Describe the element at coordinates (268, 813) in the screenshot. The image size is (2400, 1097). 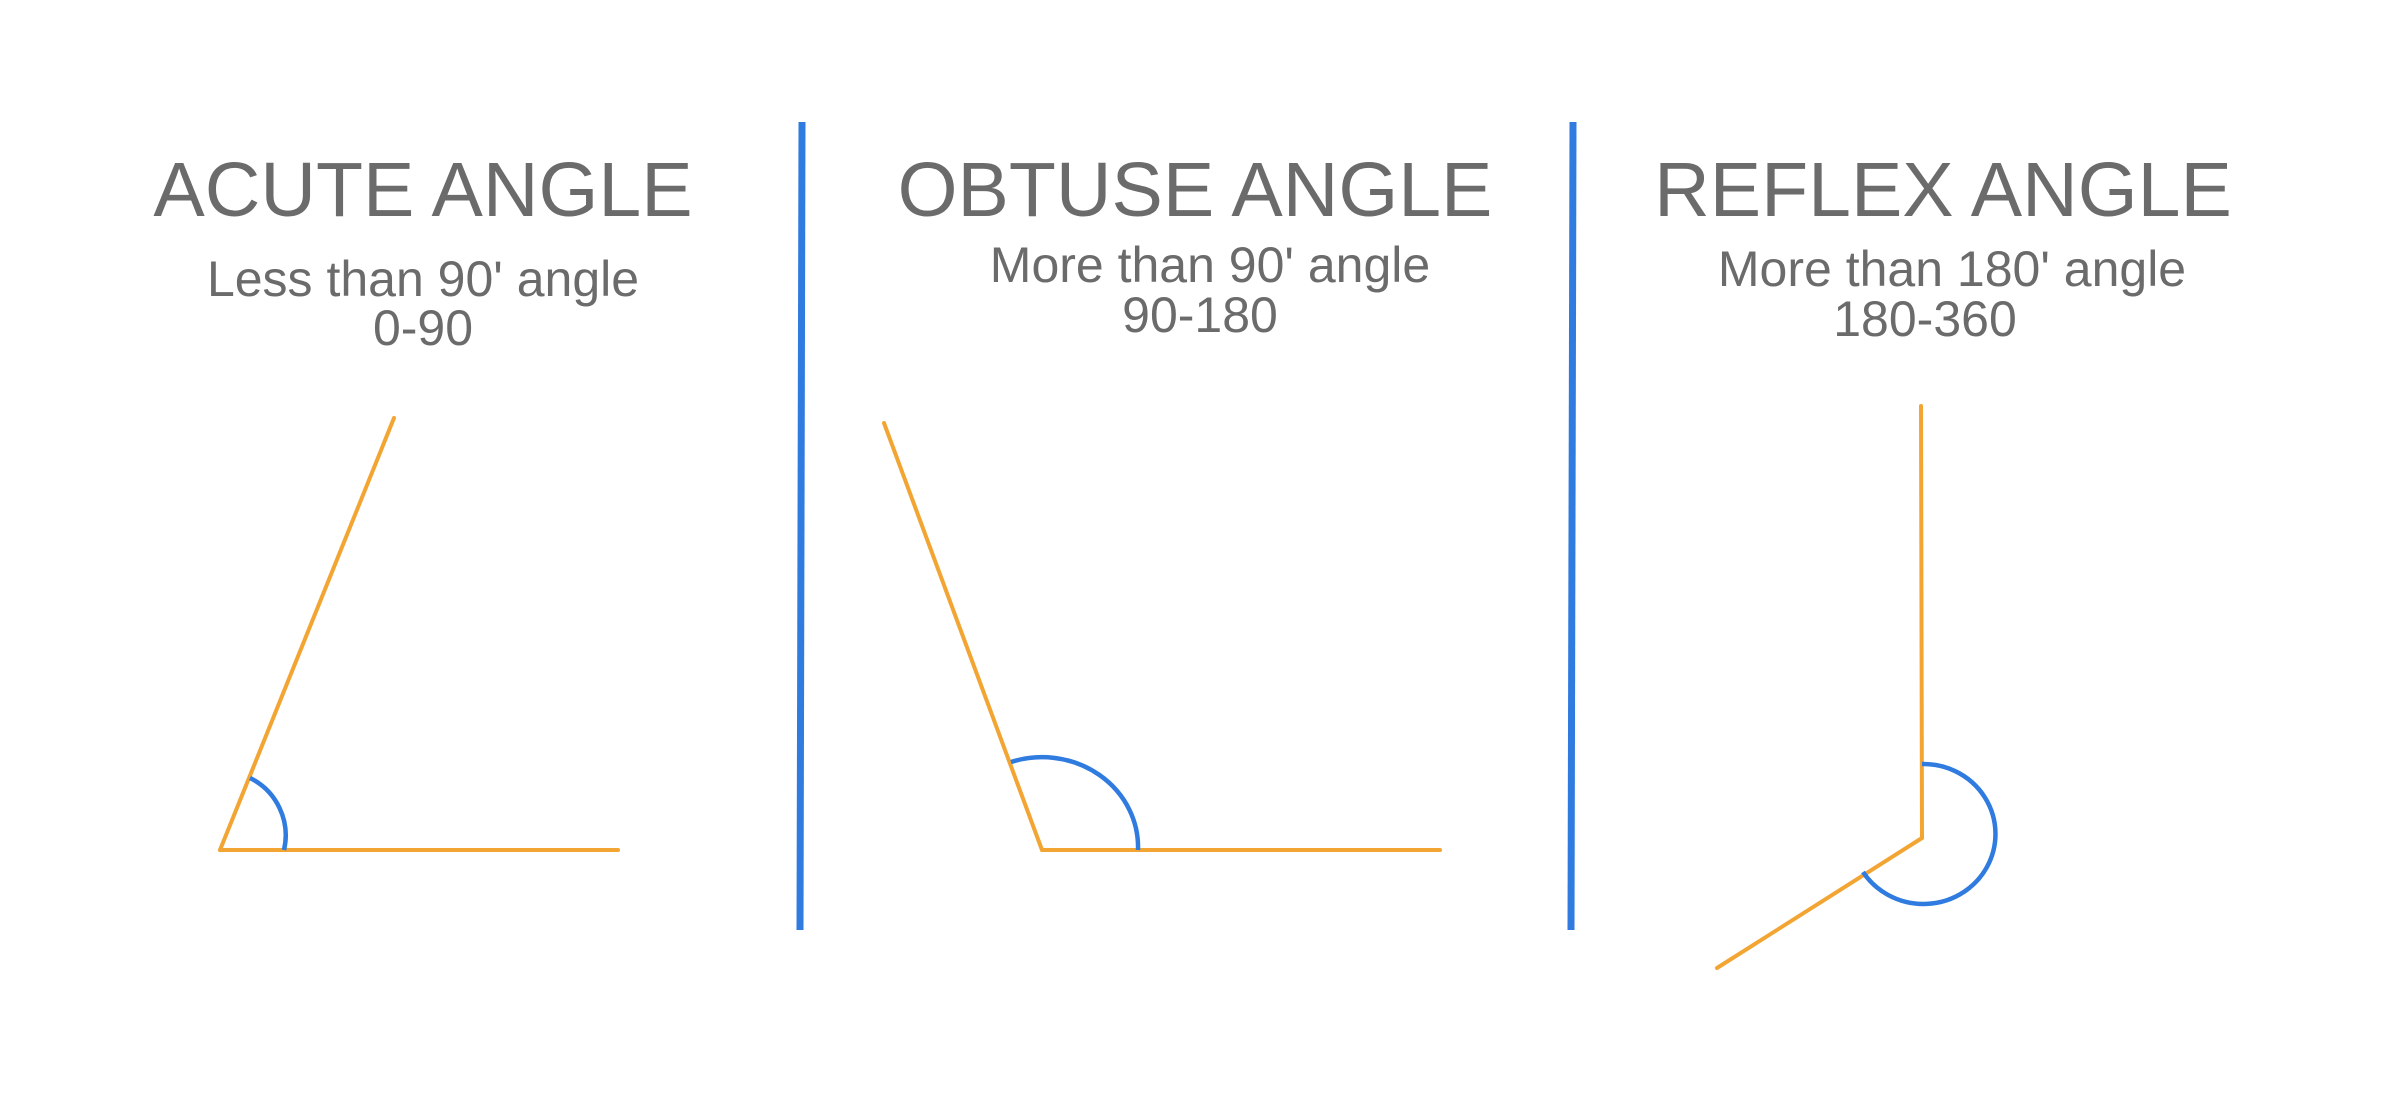
I see `acute-angle-arc` at that location.